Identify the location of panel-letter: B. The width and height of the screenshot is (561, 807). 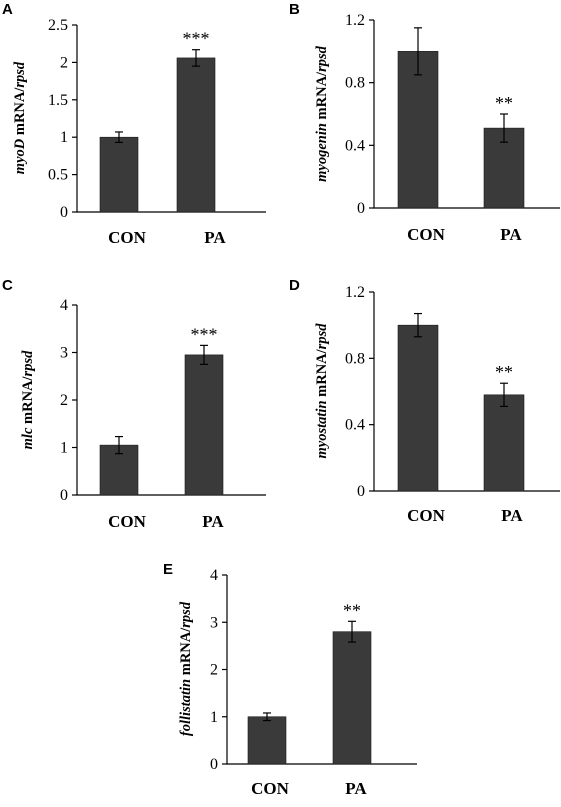
(294, 9).